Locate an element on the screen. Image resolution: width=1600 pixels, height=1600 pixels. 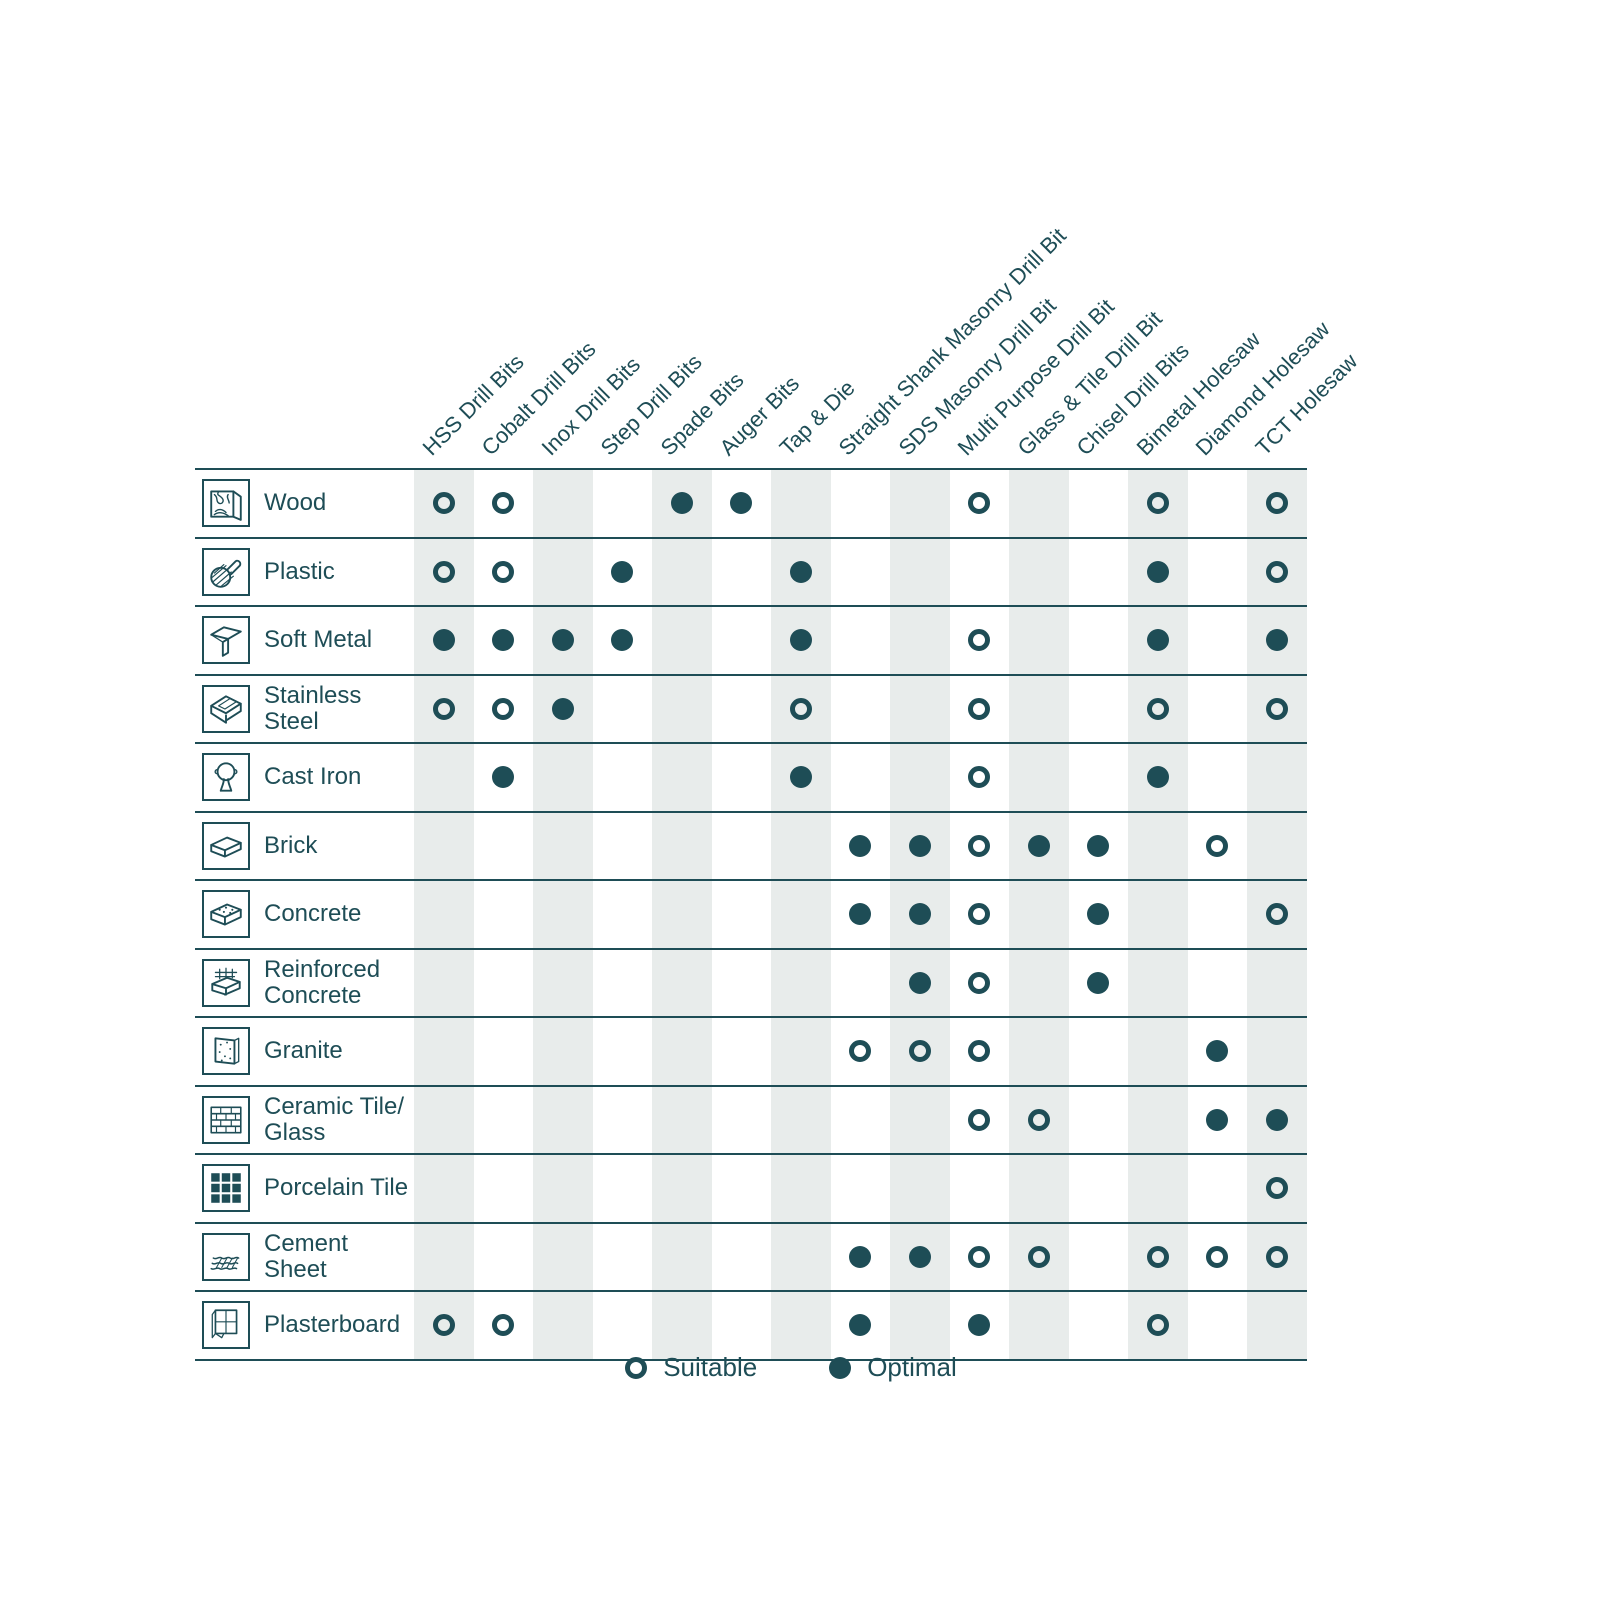
material-row: Plasterboard is located at coordinates (751, 1324).